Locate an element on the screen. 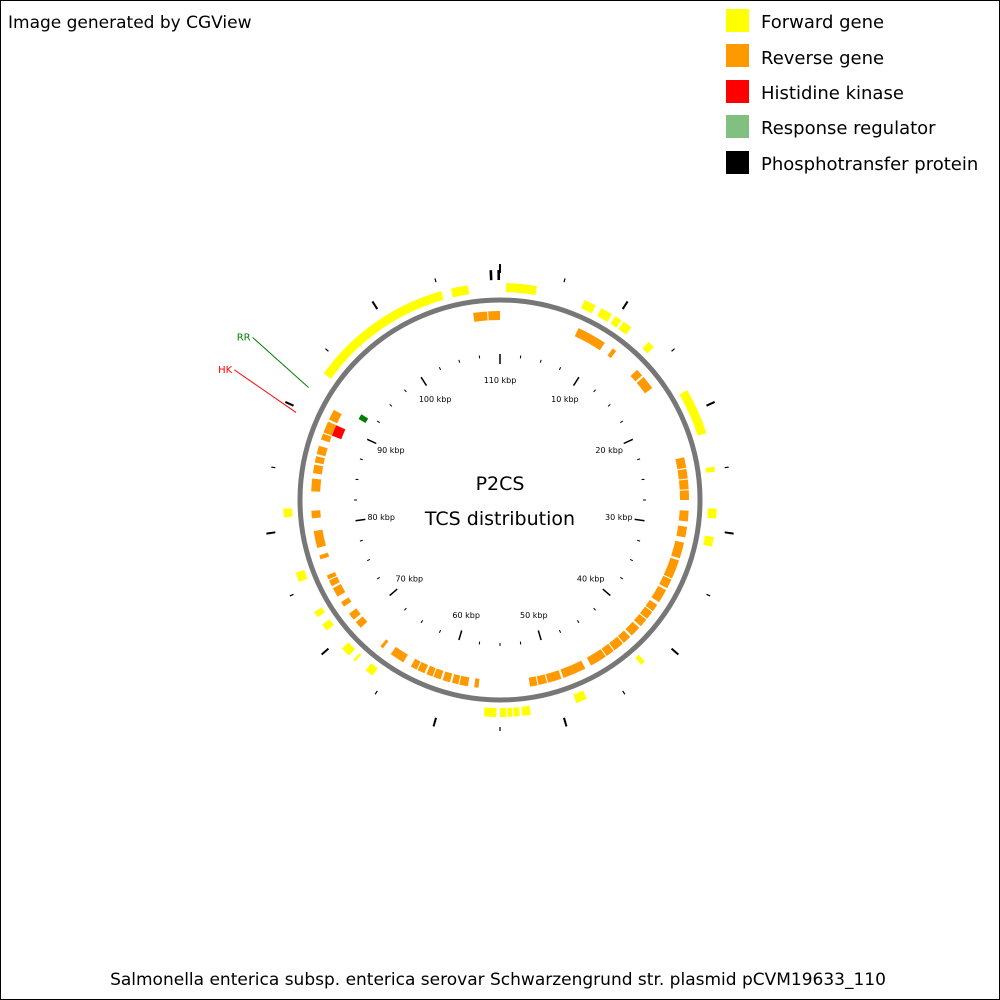 The image size is (1000, 1000). histidine-kinase-gene is located at coordinates (338, 432).